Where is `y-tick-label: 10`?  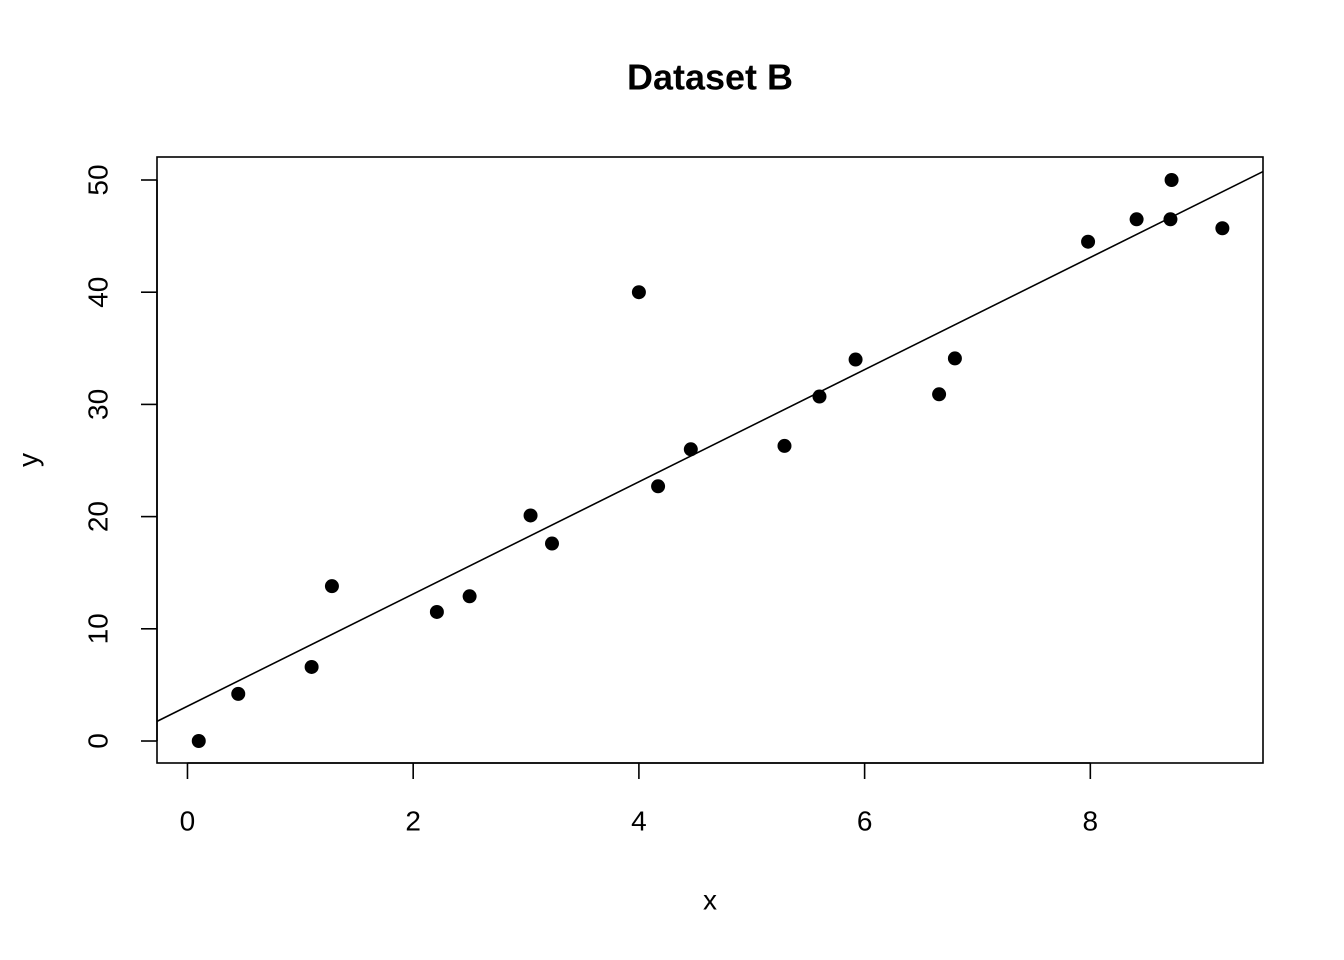
y-tick-label: 10 is located at coordinates (97, 628).